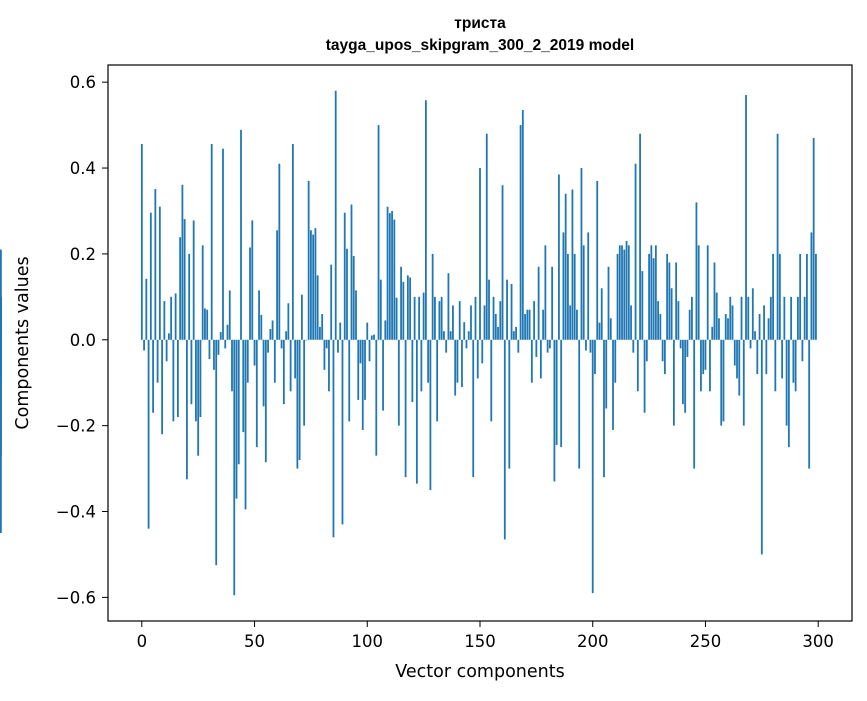 Image resolution: width=867 pixels, height=701 pixels. I want to click on x-tick-label: 200, so click(593, 641).